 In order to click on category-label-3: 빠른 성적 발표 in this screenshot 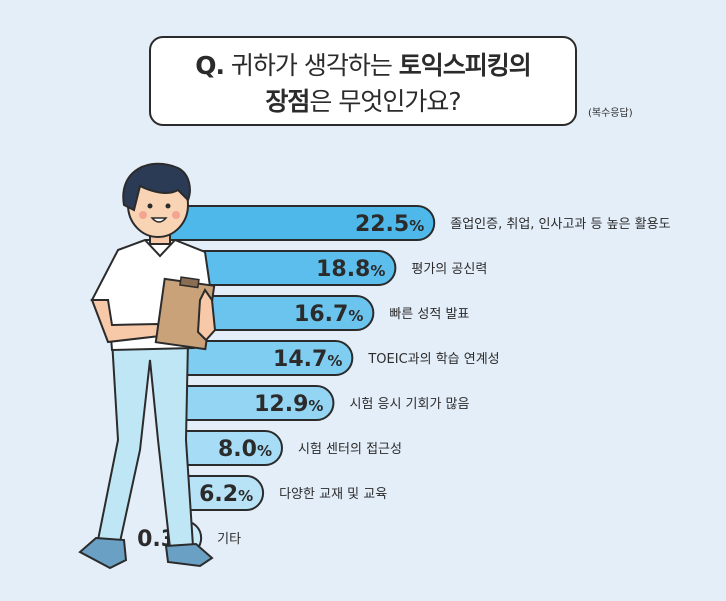, I will do `click(429, 314)`.